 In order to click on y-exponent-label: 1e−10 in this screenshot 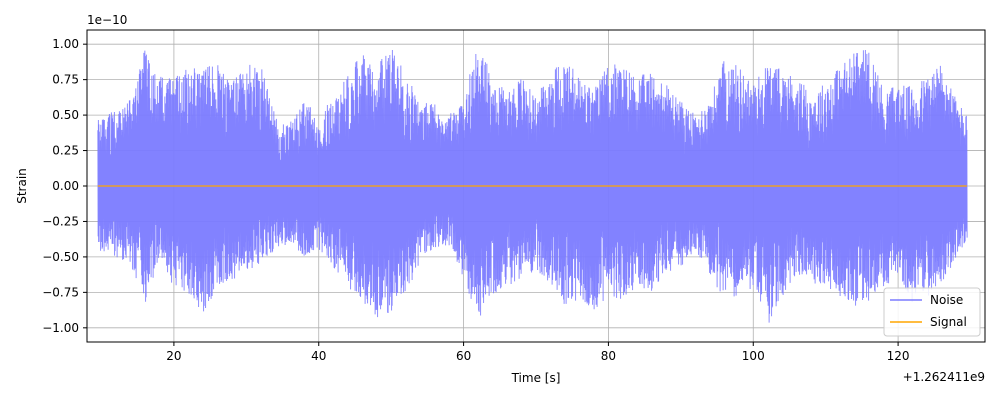, I will do `click(107, 20)`.